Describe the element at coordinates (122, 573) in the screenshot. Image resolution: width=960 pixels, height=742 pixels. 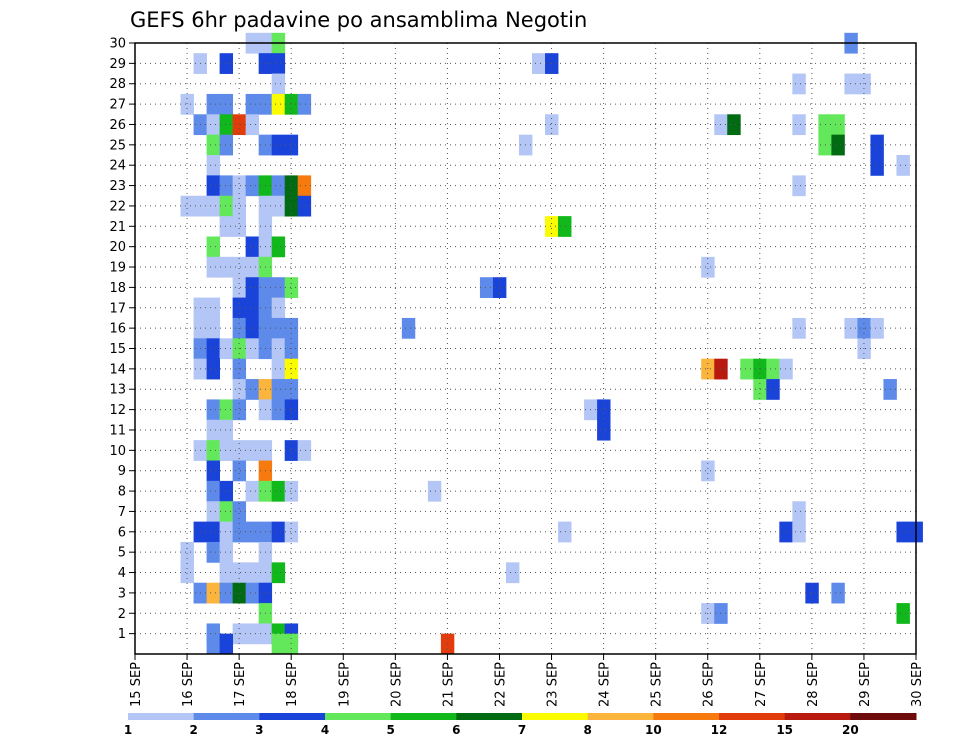
I see `y-tick-label: 4` at that location.